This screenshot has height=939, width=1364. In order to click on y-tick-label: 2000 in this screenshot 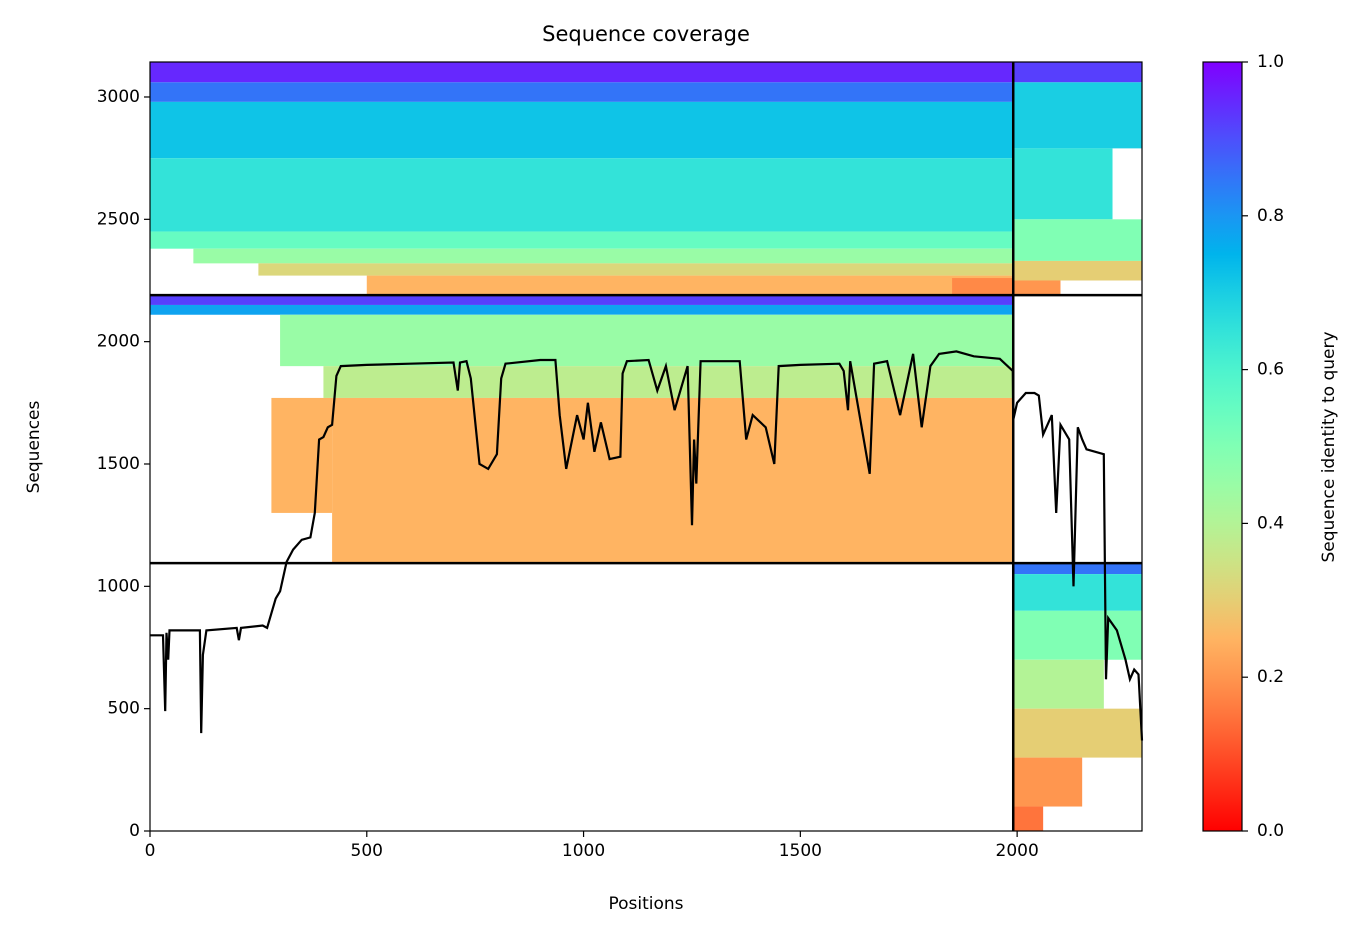, I will do `click(118, 342)`.